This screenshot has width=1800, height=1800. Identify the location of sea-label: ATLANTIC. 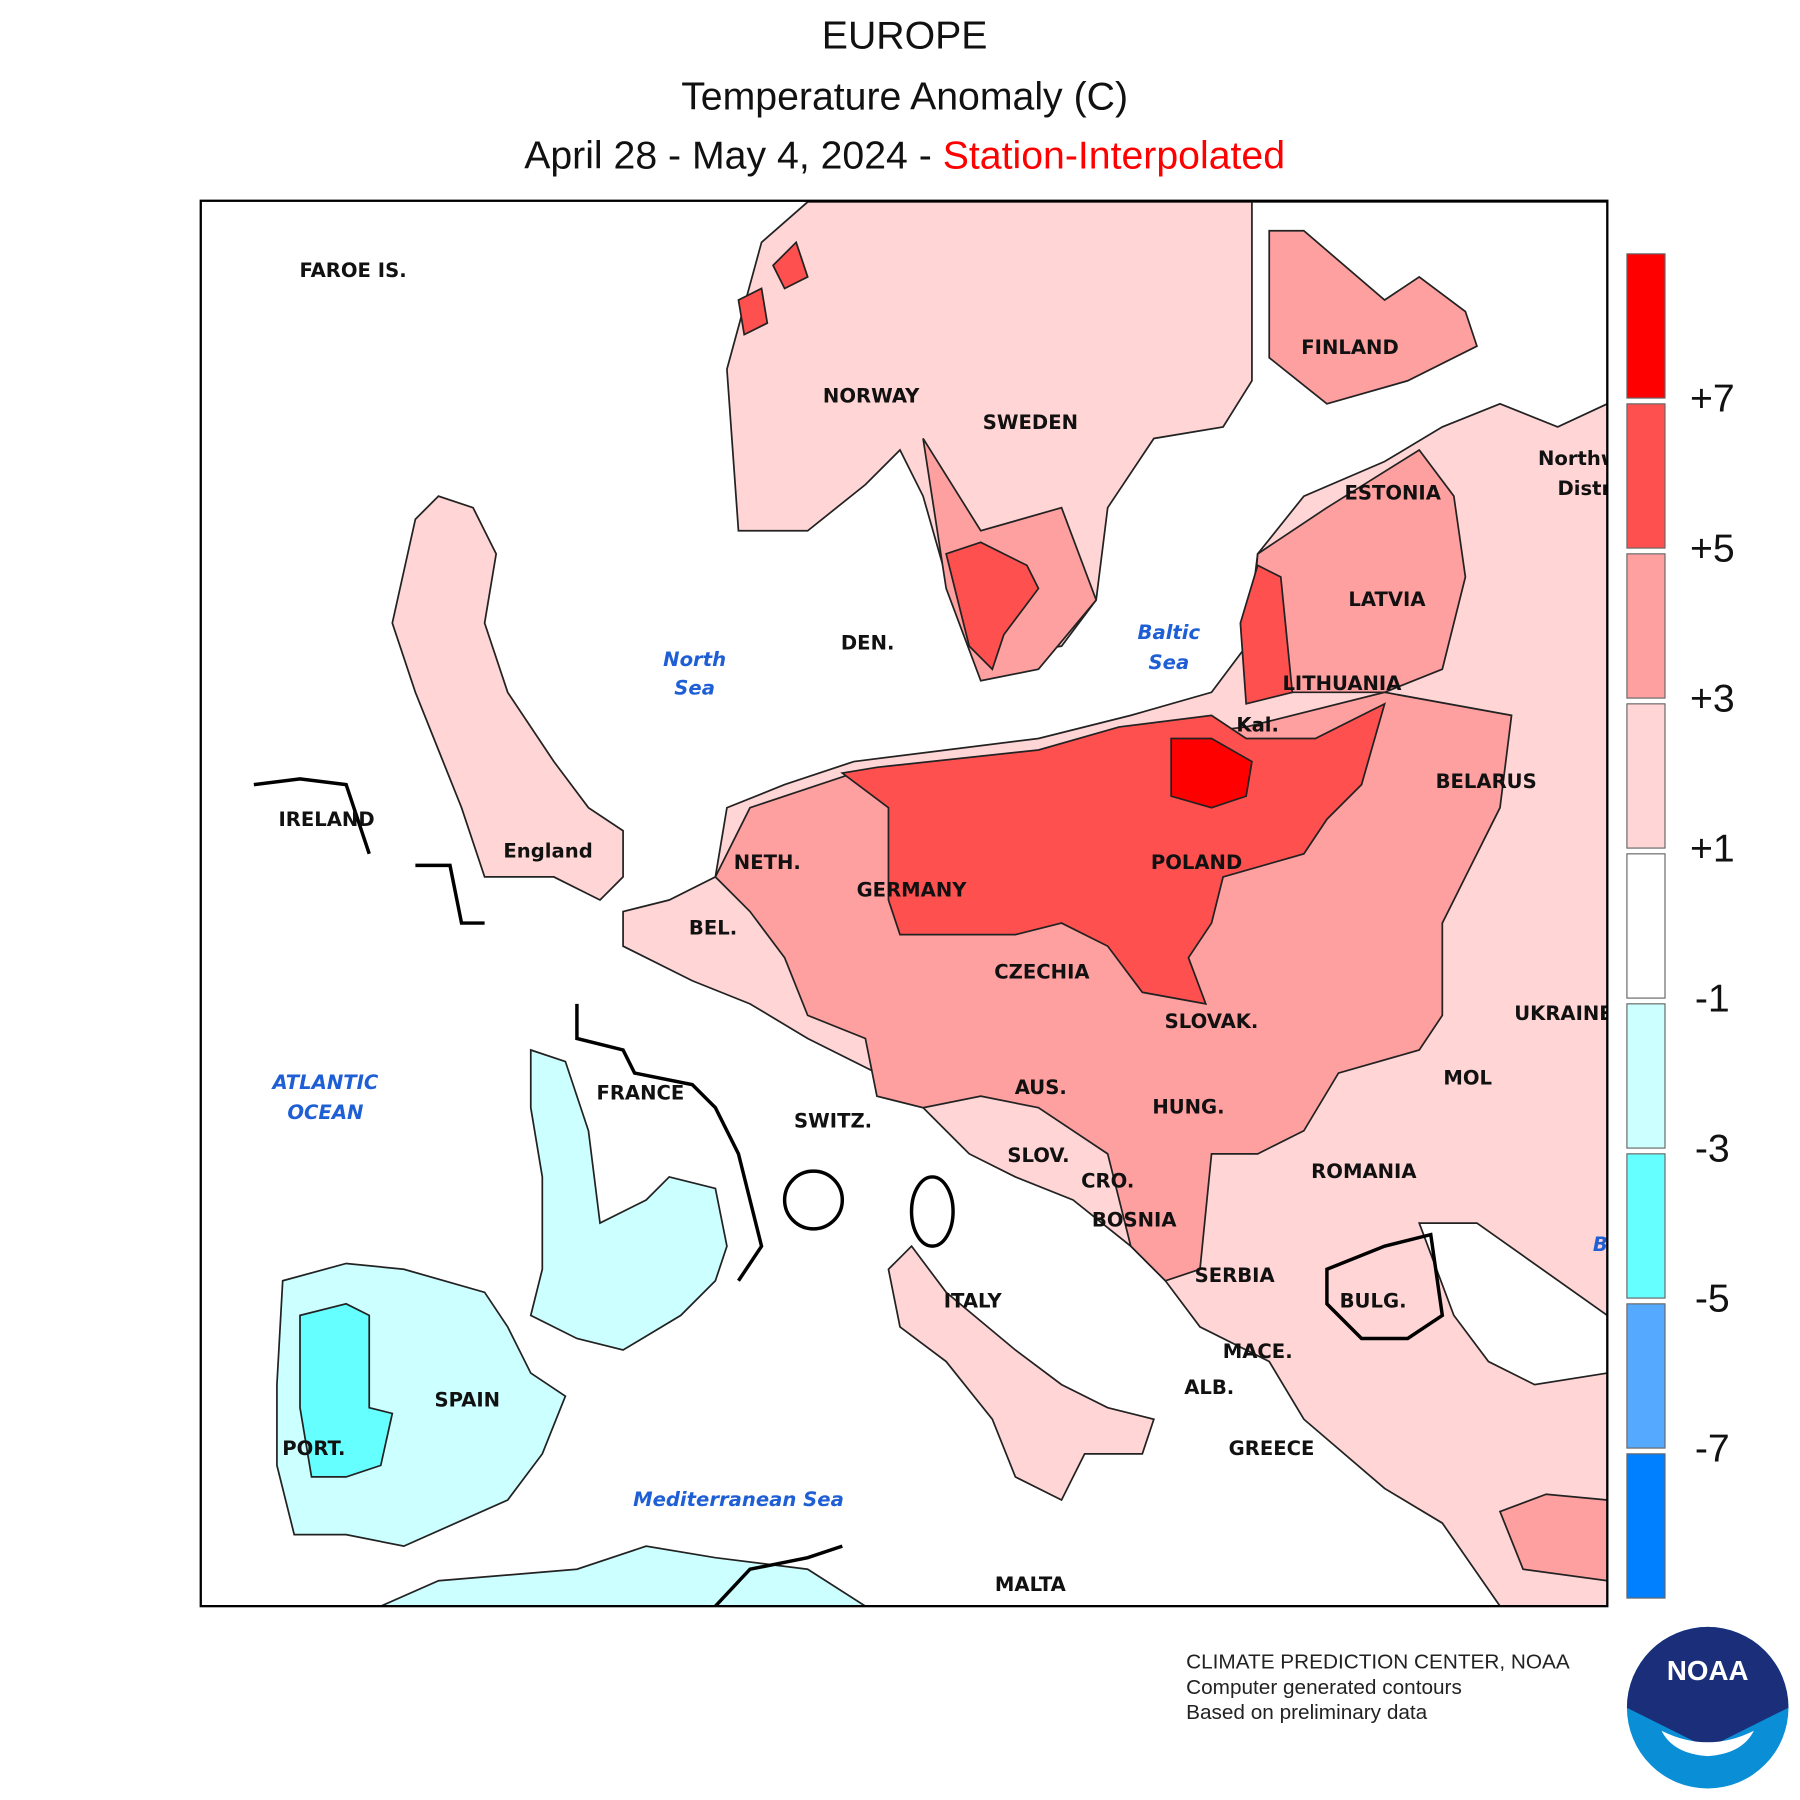
(324, 1082).